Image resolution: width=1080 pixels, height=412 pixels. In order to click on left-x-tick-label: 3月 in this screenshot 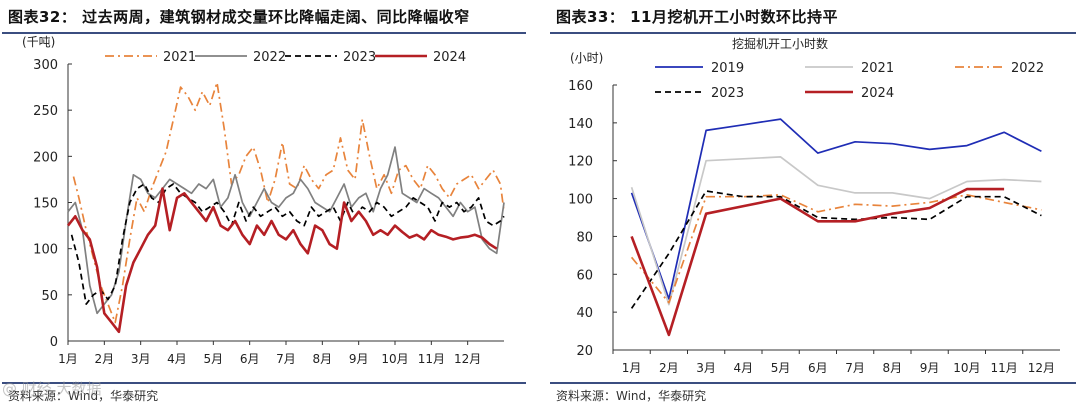, I will do `click(141, 359)`.